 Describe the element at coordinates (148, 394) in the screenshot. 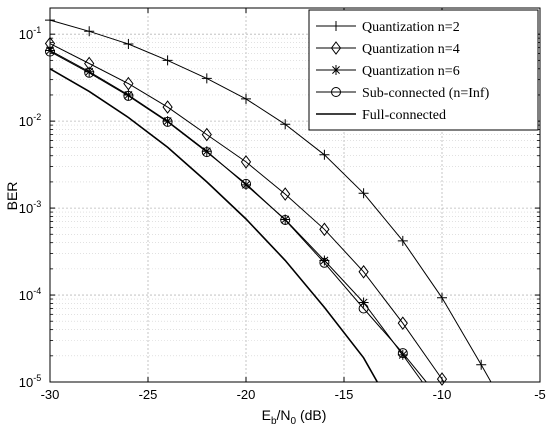

I see `x-tick-label: -25` at that location.